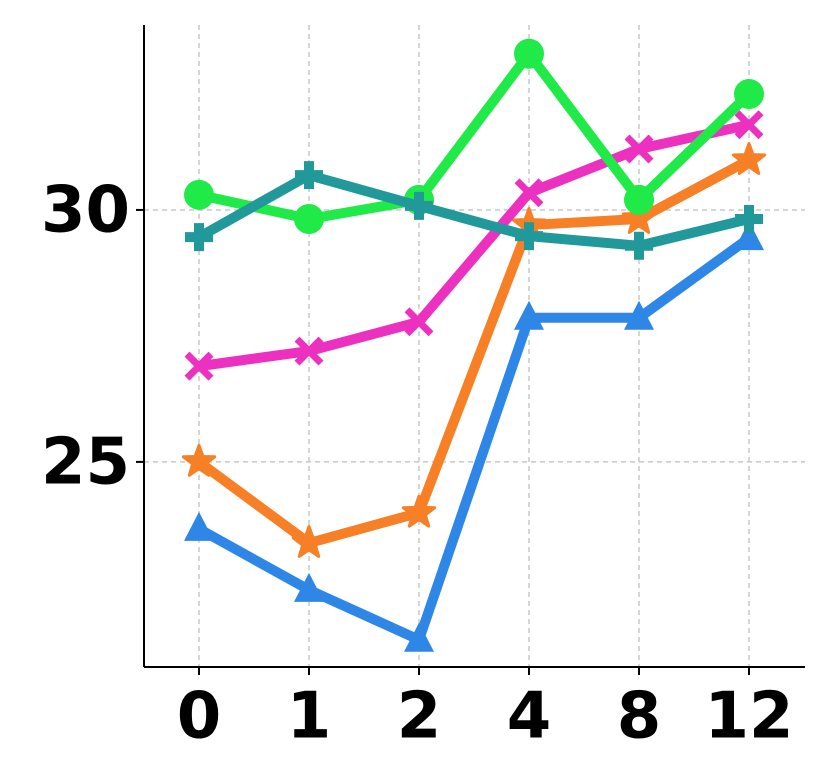  I want to click on y-tick-label: 25, so click(85, 462).